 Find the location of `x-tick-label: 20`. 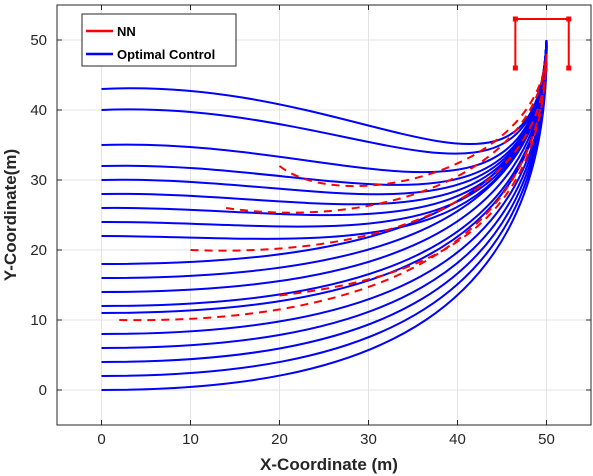

x-tick-label: 20 is located at coordinates (279, 439).